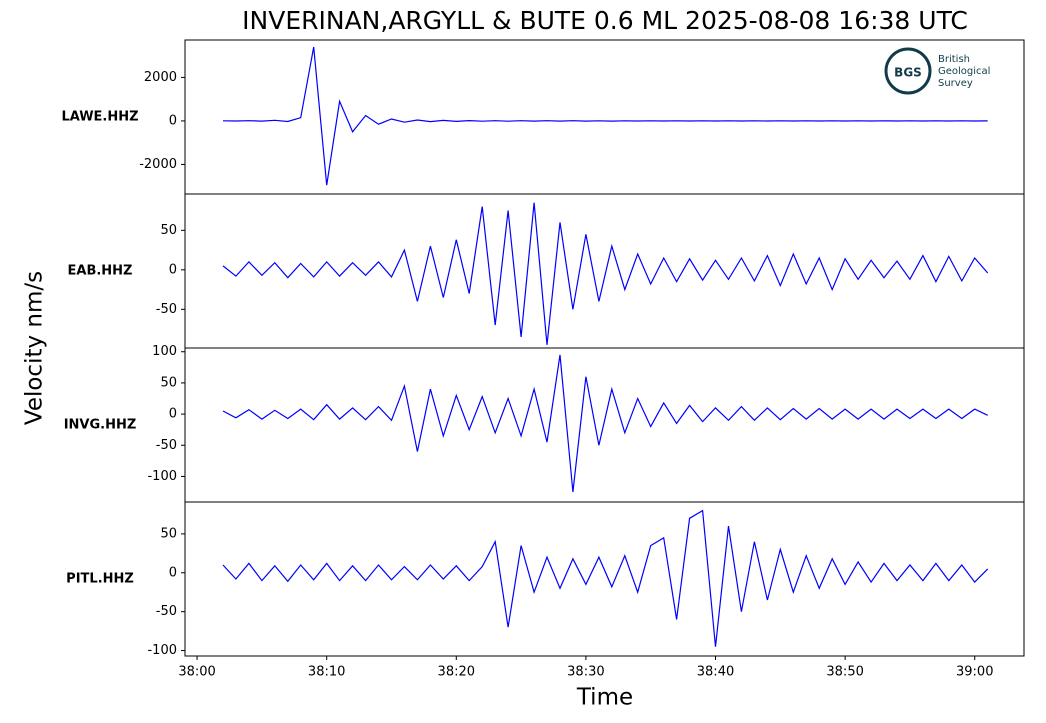  I want to click on logo-text: Geological, so click(964, 71).